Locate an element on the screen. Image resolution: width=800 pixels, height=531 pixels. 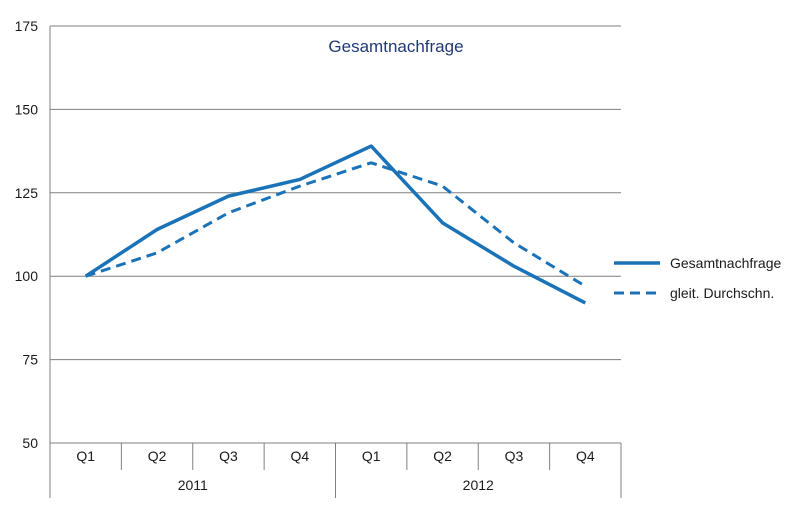
y-tick-label: 100 is located at coordinates (27, 276).